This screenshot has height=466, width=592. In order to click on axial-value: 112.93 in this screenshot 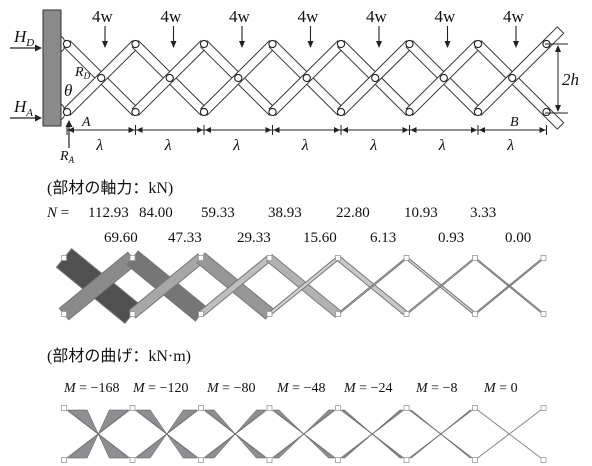, I will do `click(108, 213)`.